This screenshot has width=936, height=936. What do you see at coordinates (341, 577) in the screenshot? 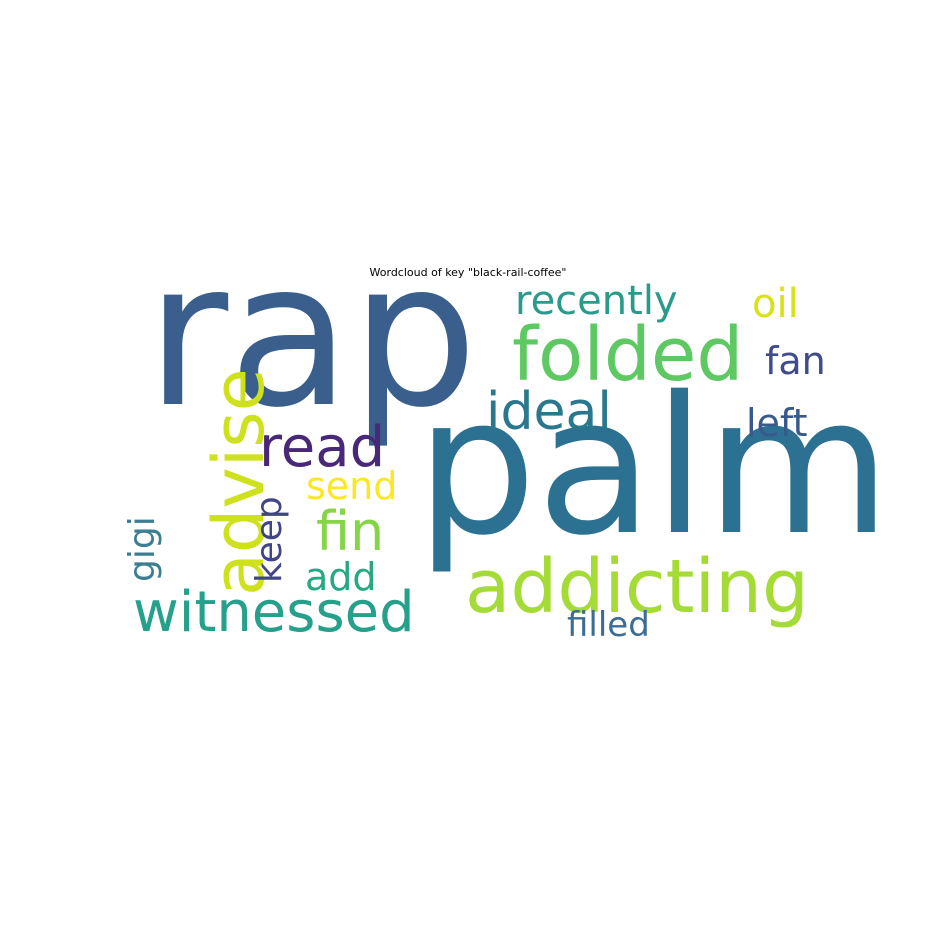
I see `word-add: add` at bounding box center [341, 577].